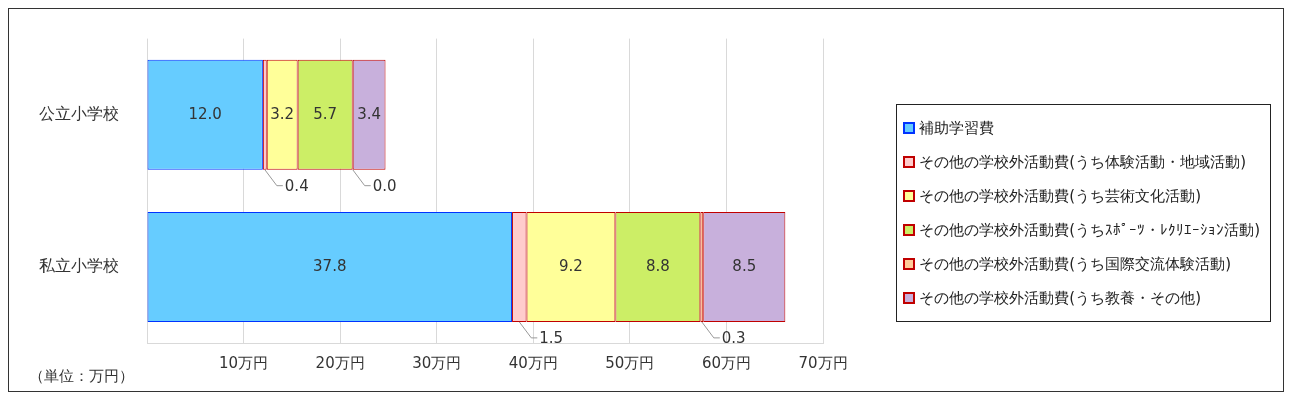 This screenshot has height=400, width=1292. What do you see at coordinates (630, 362) in the screenshot?
I see `x-tick-label: 50万円` at bounding box center [630, 362].